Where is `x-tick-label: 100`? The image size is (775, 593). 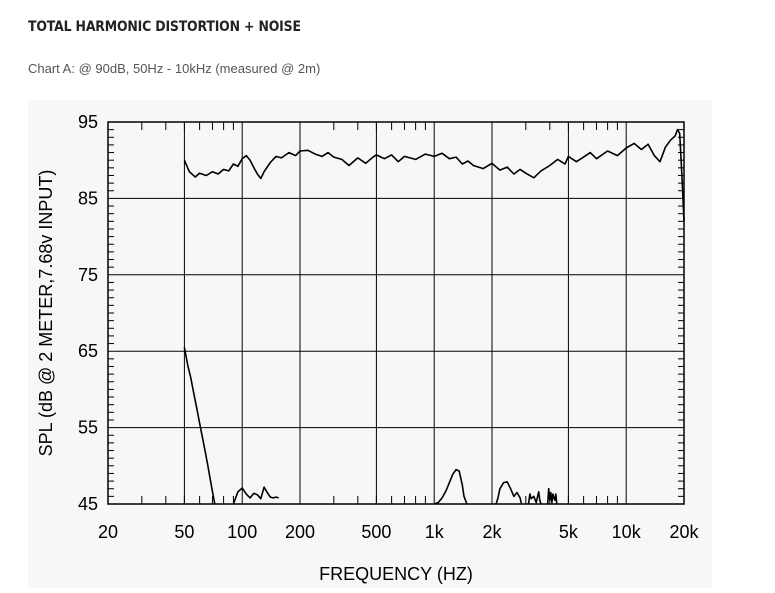
x-tick-label: 100 is located at coordinates (242, 532).